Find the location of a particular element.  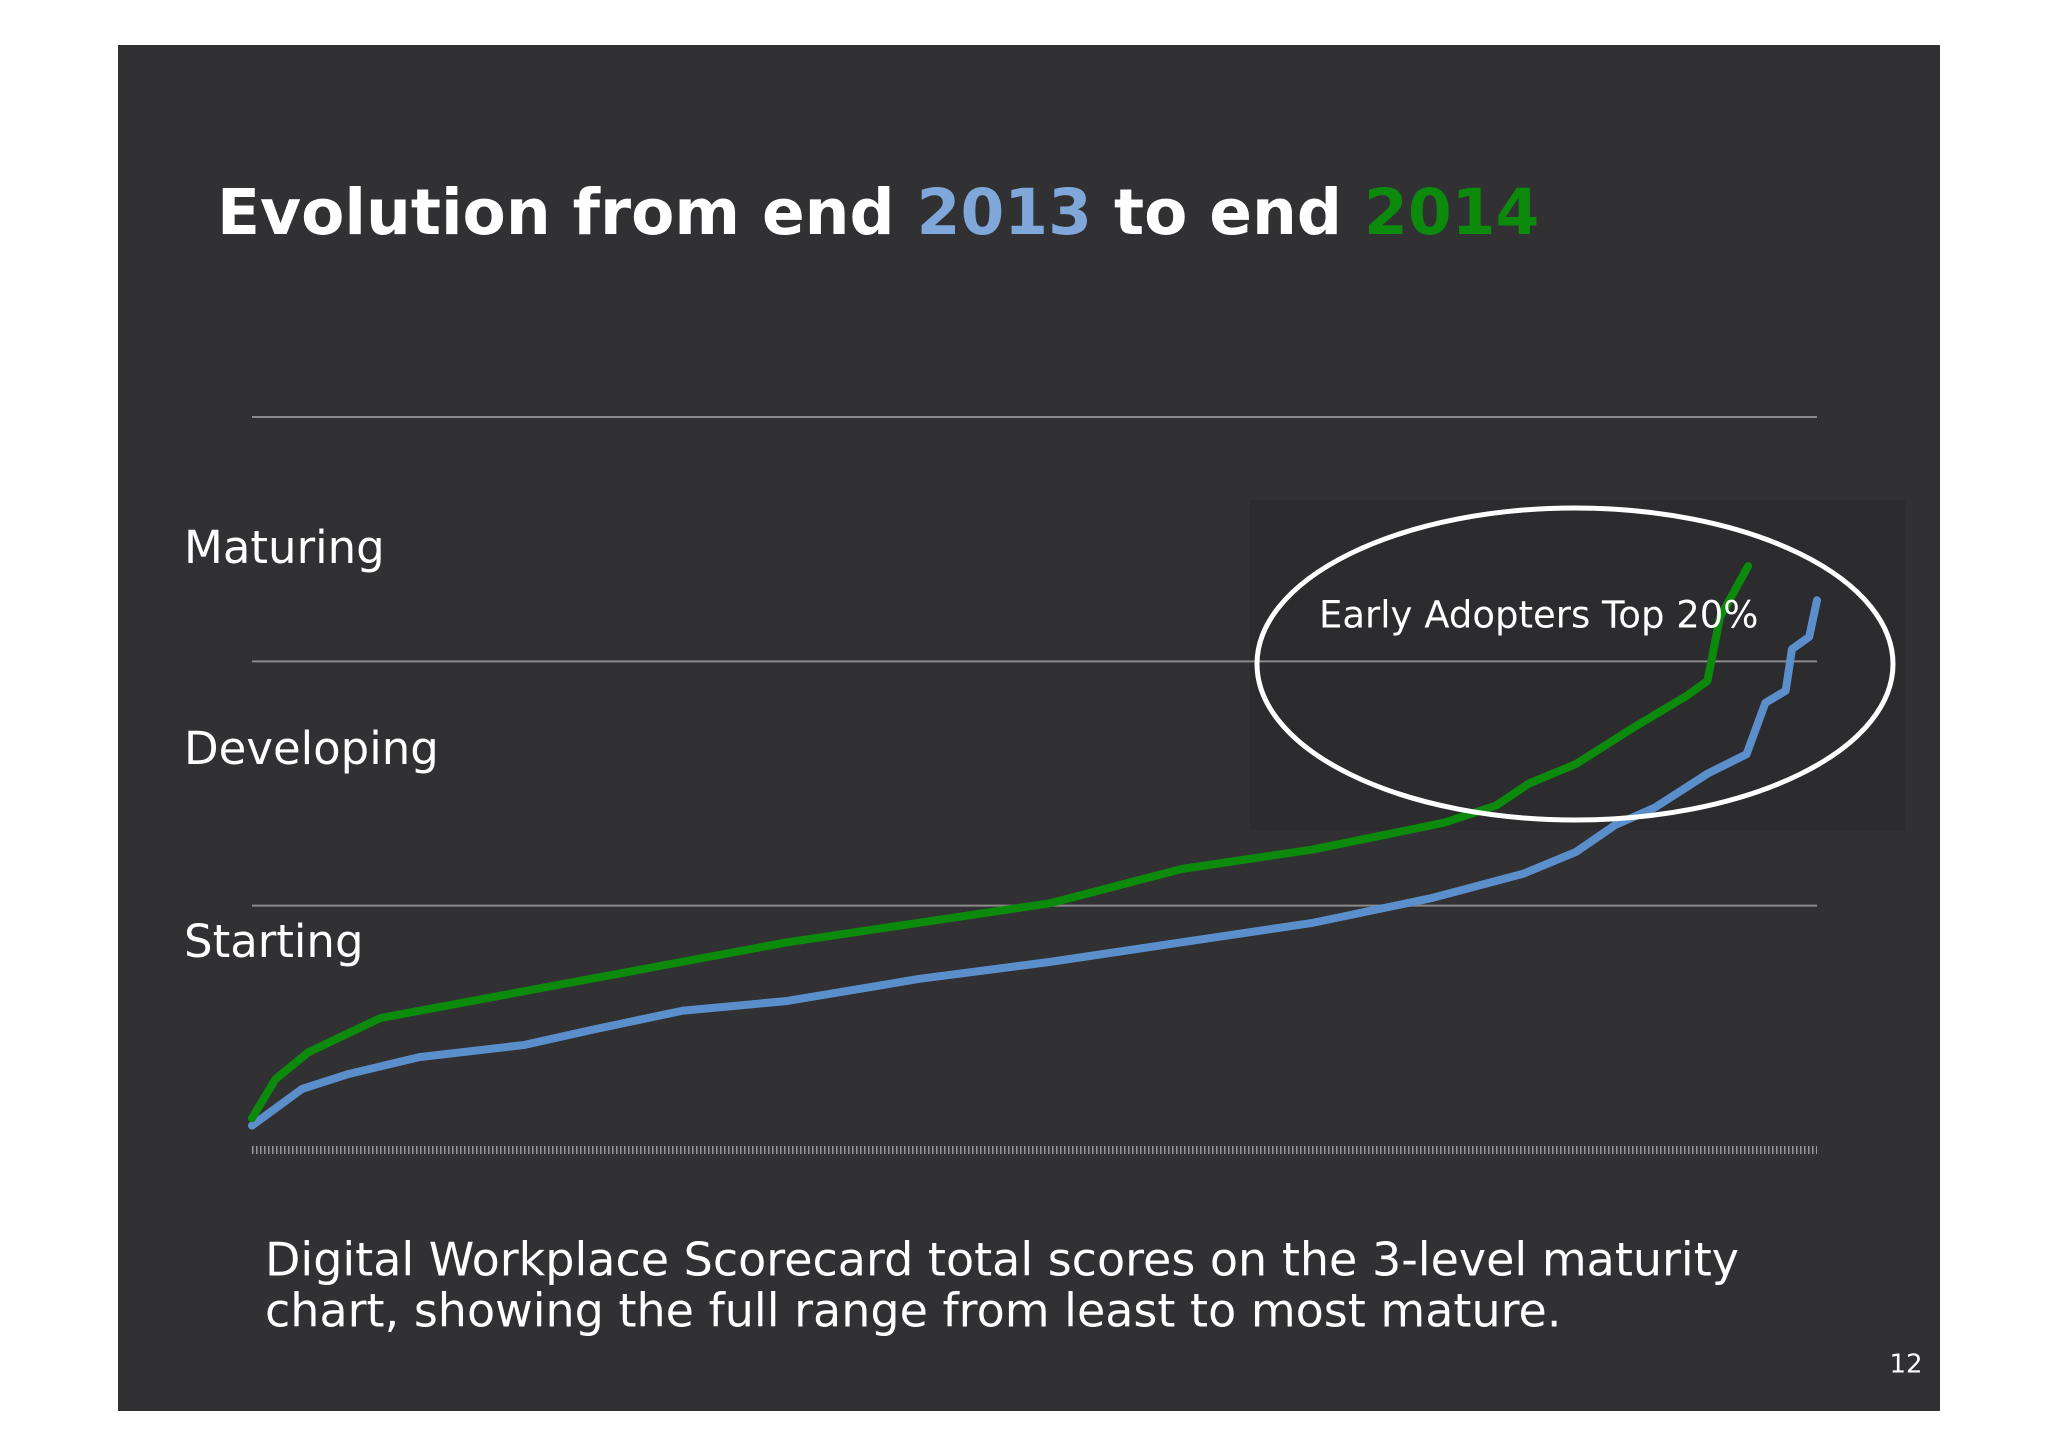

annotation: Early Adopters Top 20% is located at coordinates (1538, 615).